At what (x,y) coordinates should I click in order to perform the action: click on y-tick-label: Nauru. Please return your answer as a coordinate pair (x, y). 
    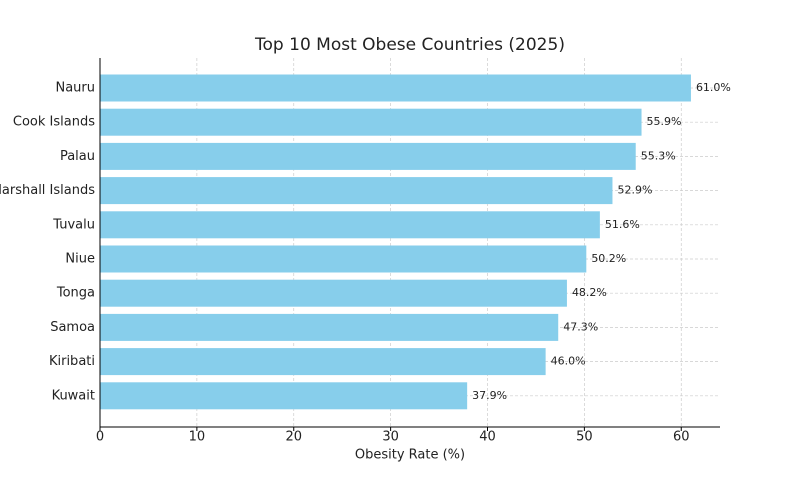
    Looking at the image, I should click on (75, 88).